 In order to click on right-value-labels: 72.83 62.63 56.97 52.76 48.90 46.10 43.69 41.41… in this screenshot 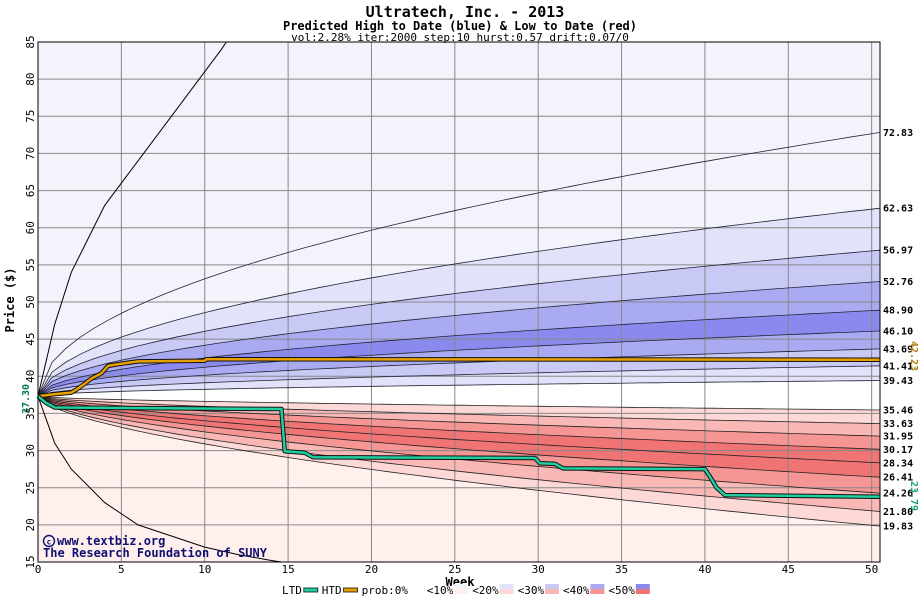, I will do `click(898, 330)`.